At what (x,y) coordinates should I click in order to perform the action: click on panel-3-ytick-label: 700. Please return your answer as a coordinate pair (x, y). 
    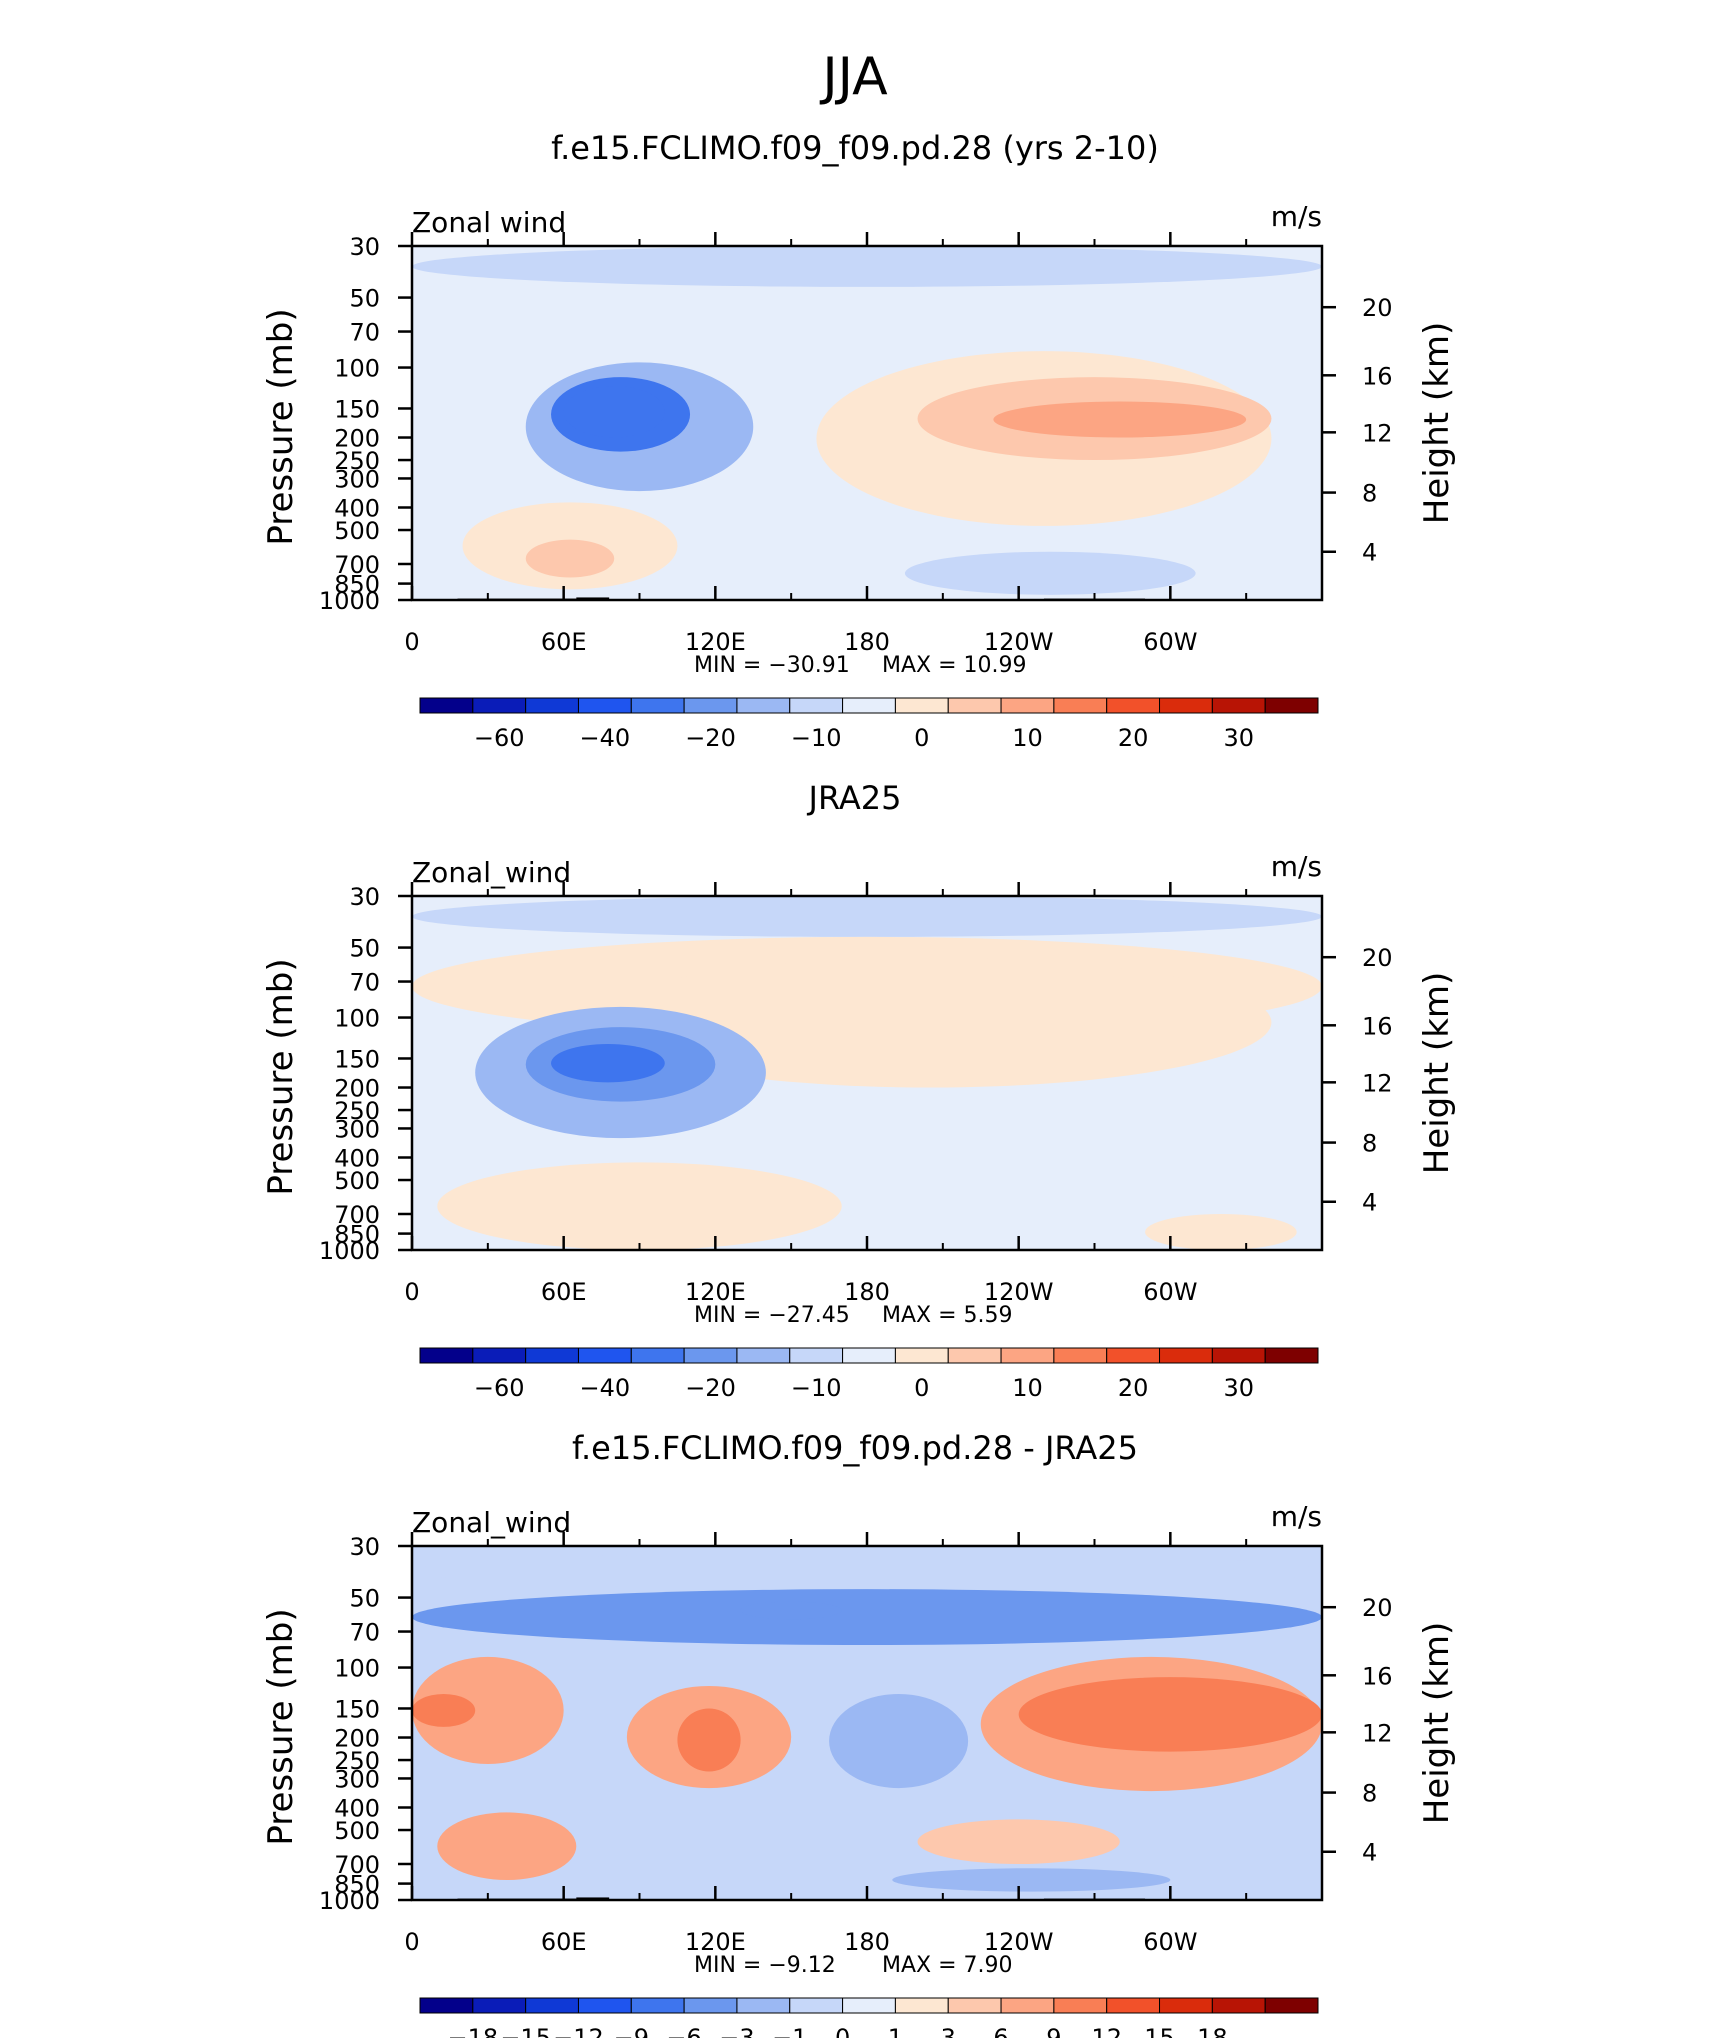
    Looking at the image, I should click on (357, 1865).